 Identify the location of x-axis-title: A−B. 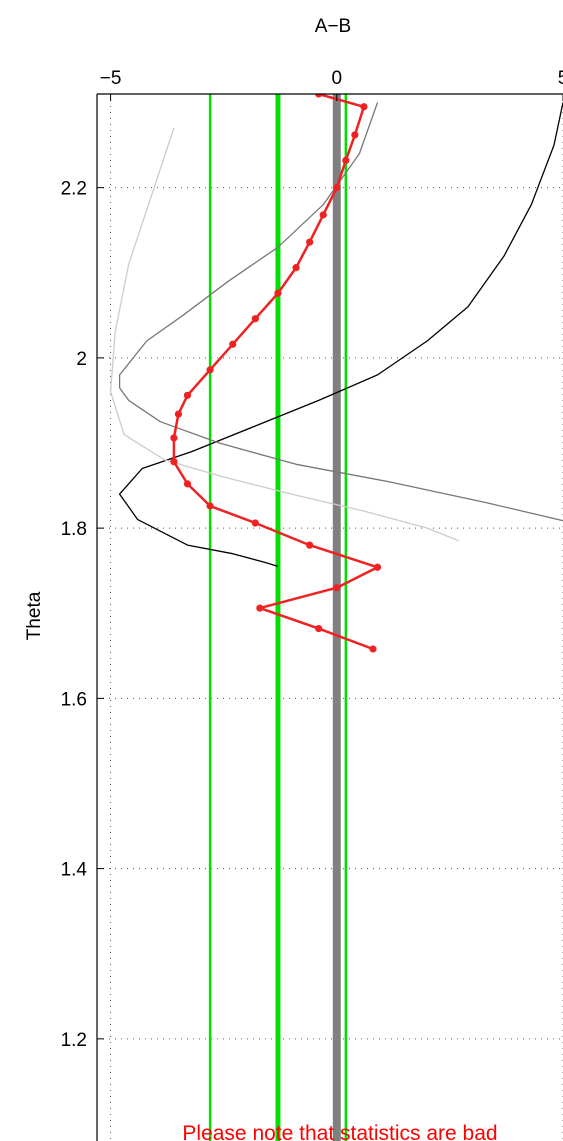
(333, 26).